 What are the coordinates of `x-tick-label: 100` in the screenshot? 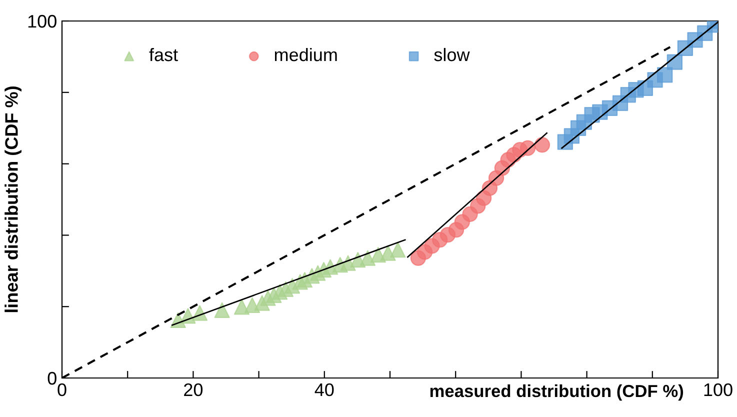 It's located at (718, 389).